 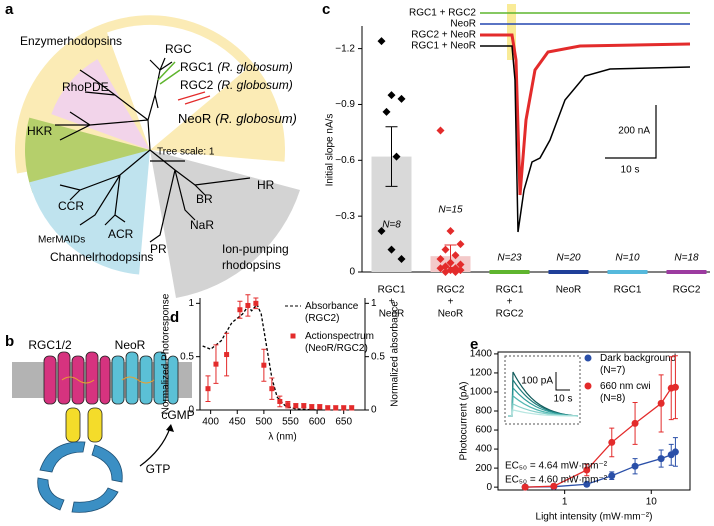 I want to click on panel-label: b, so click(x=9, y=341).